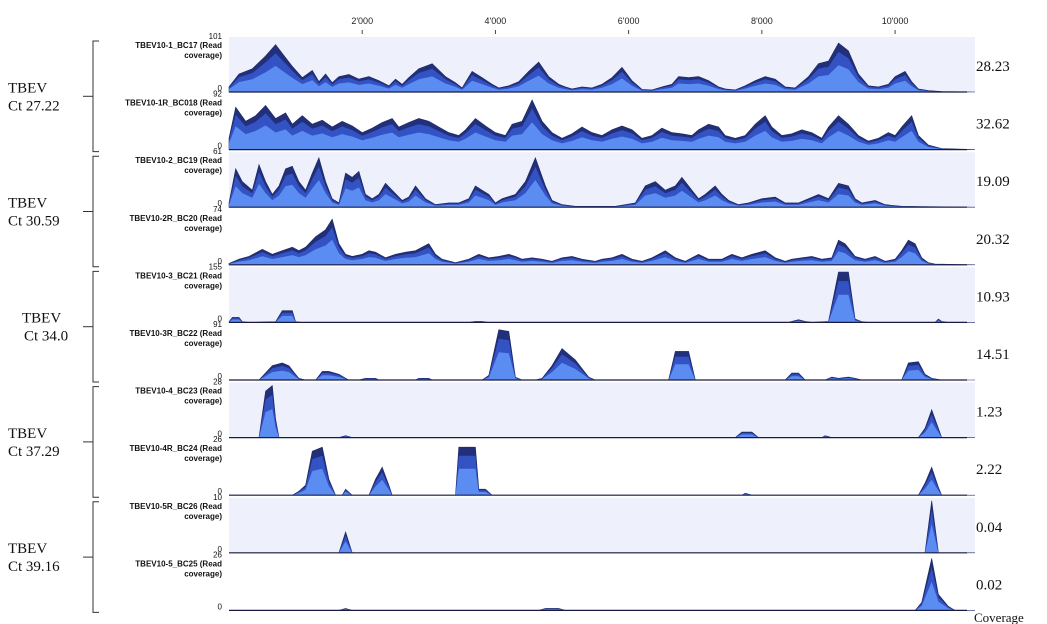 The width and height of the screenshot is (1047, 624). I want to click on coverage-value: 14.51, so click(993, 355).